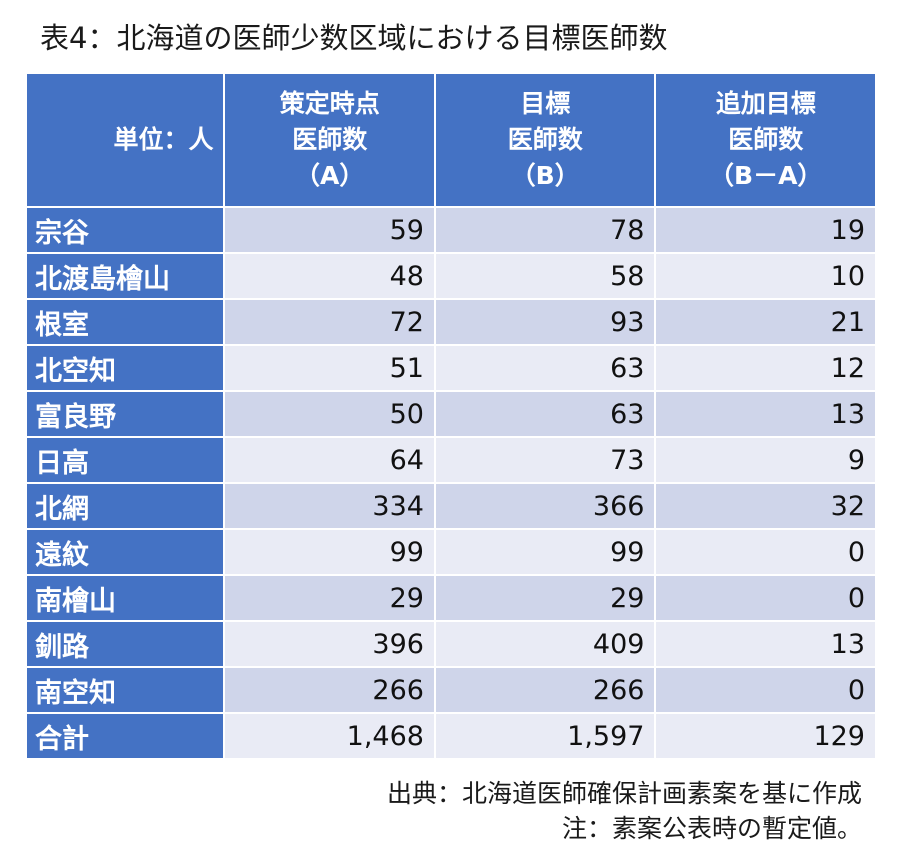 The height and width of the screenshot is (859, 917). Describe the element at coordinates (765, 322) in the screenshot. I see `additional-doctors-cell: 21` at that location.